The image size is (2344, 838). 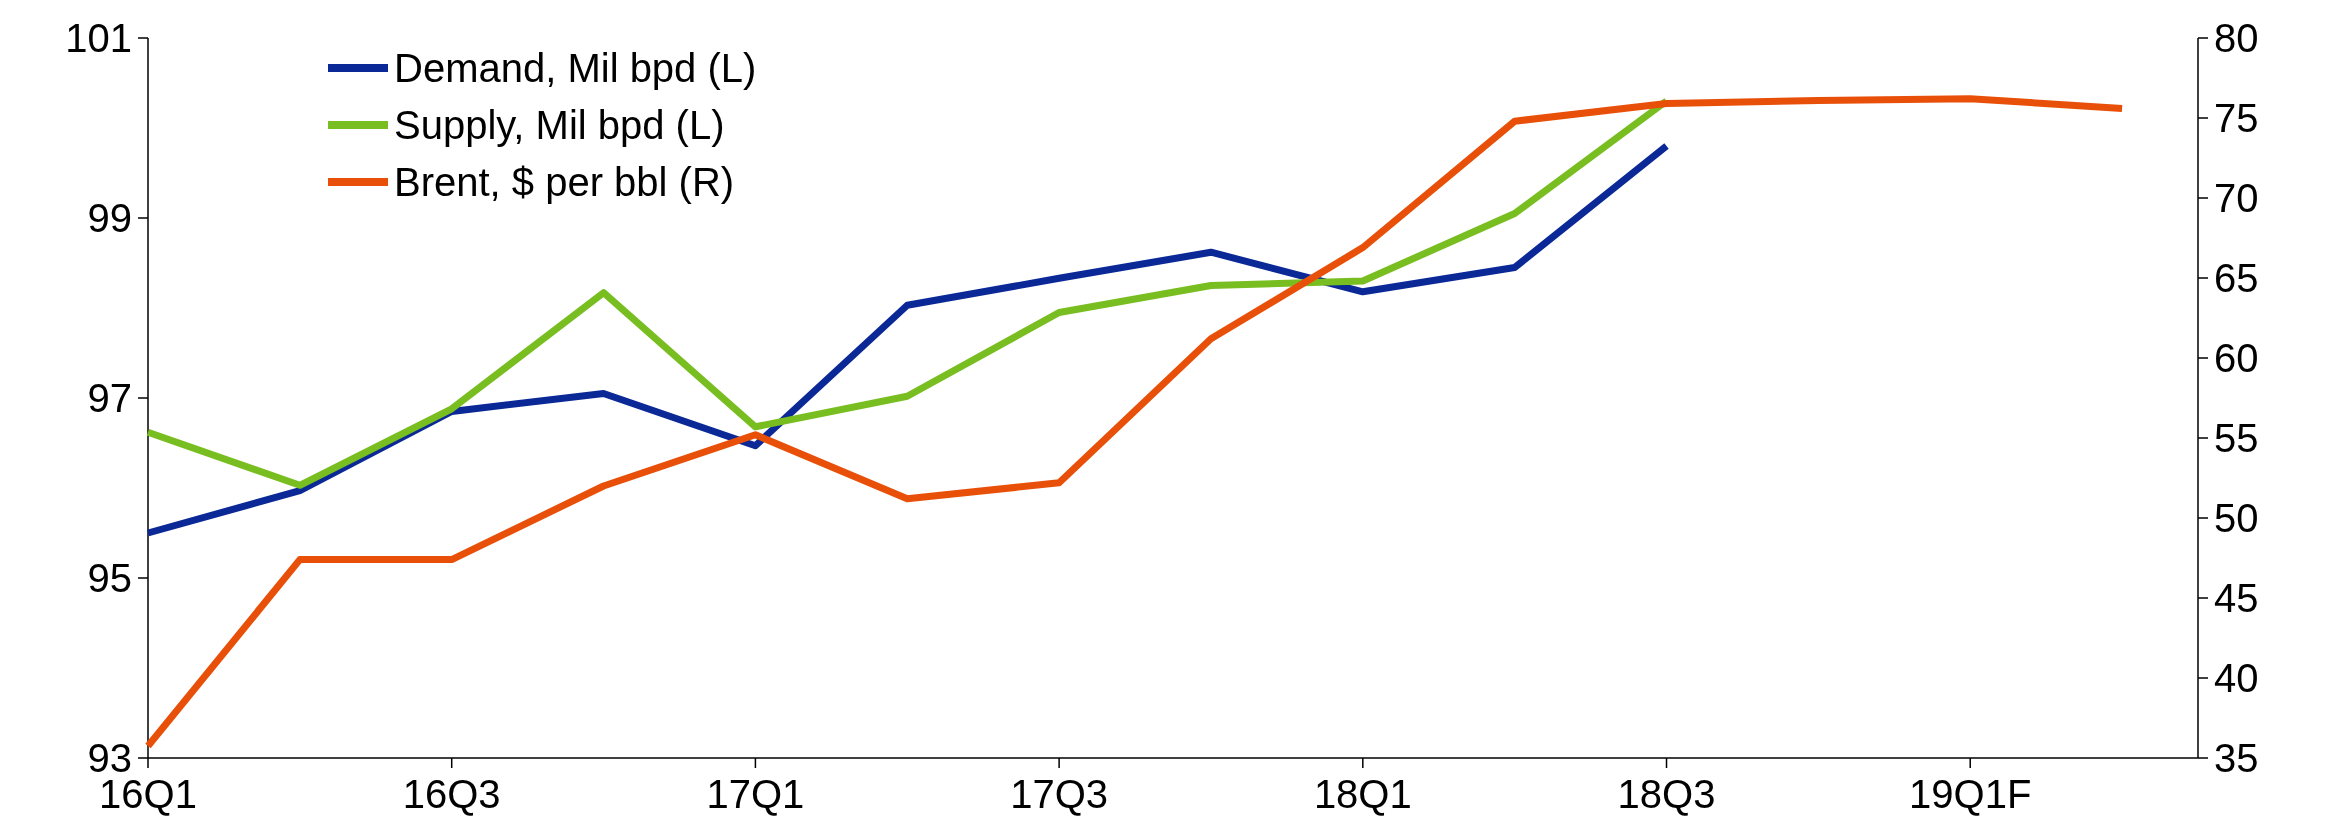 I want to click on y2-tick-label: 70, so click(x=2236, y=198).